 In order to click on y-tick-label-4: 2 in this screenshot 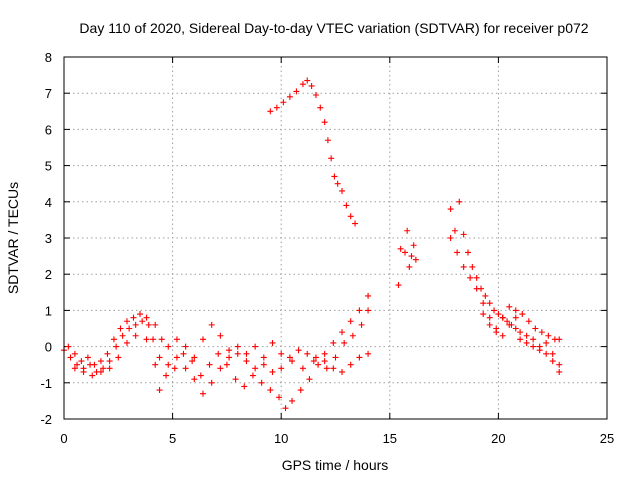, I will do `click(48, 274)`.